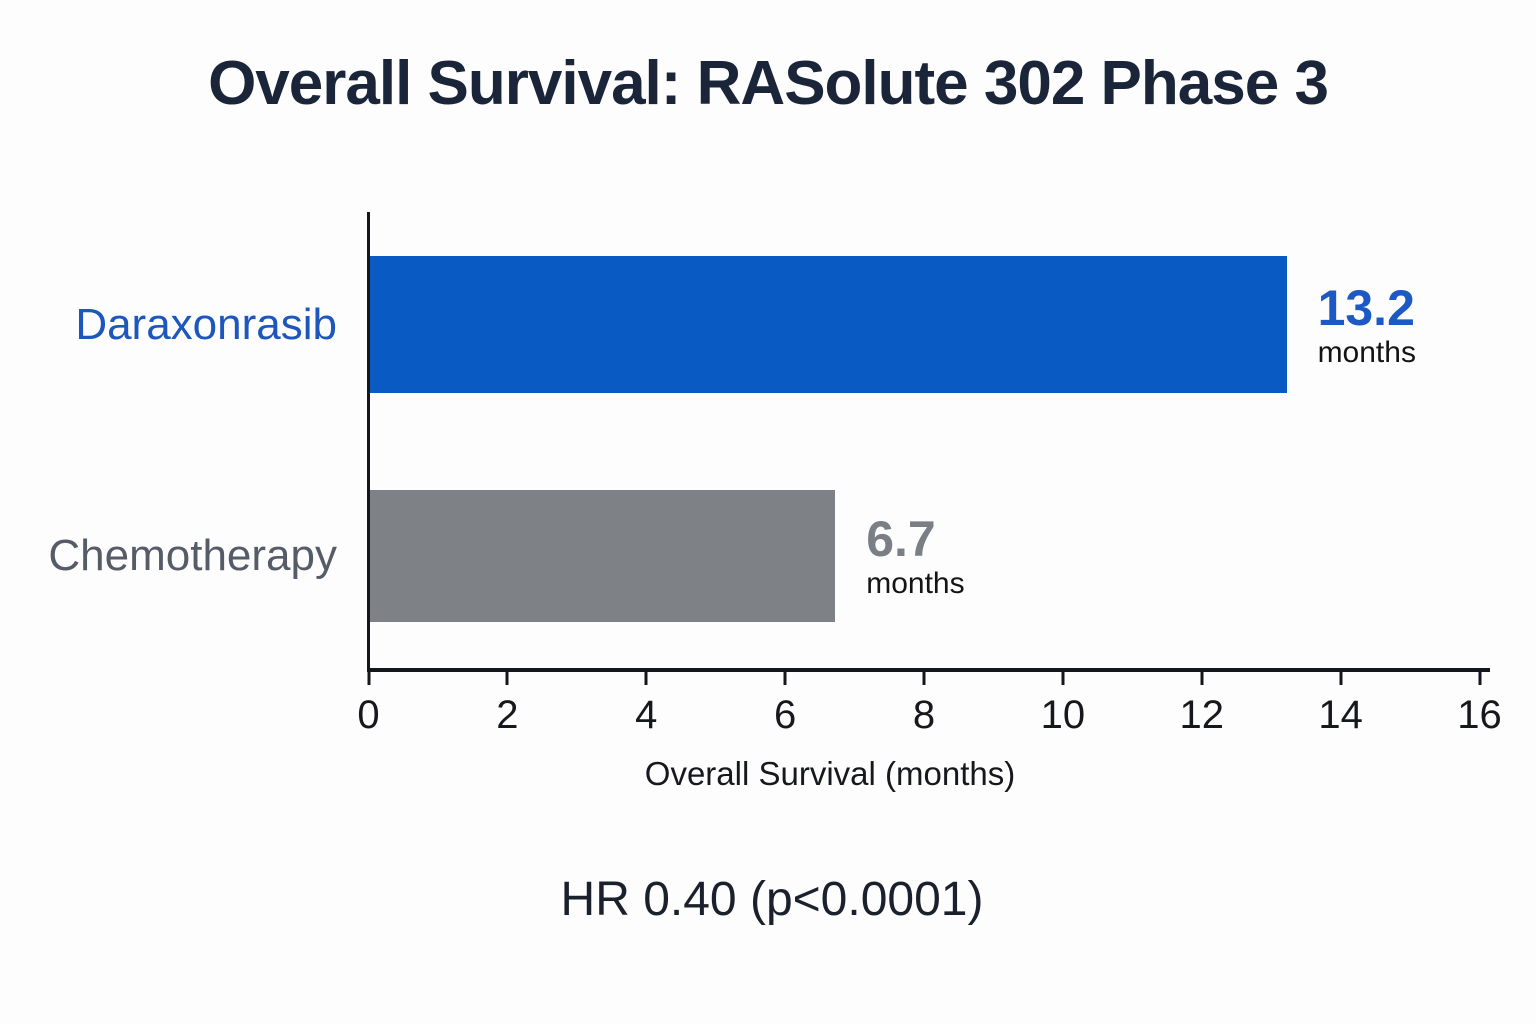 This screenshot has width=1536, height=1024. I want to click on value-number: 13.2, so click(1366, 307).